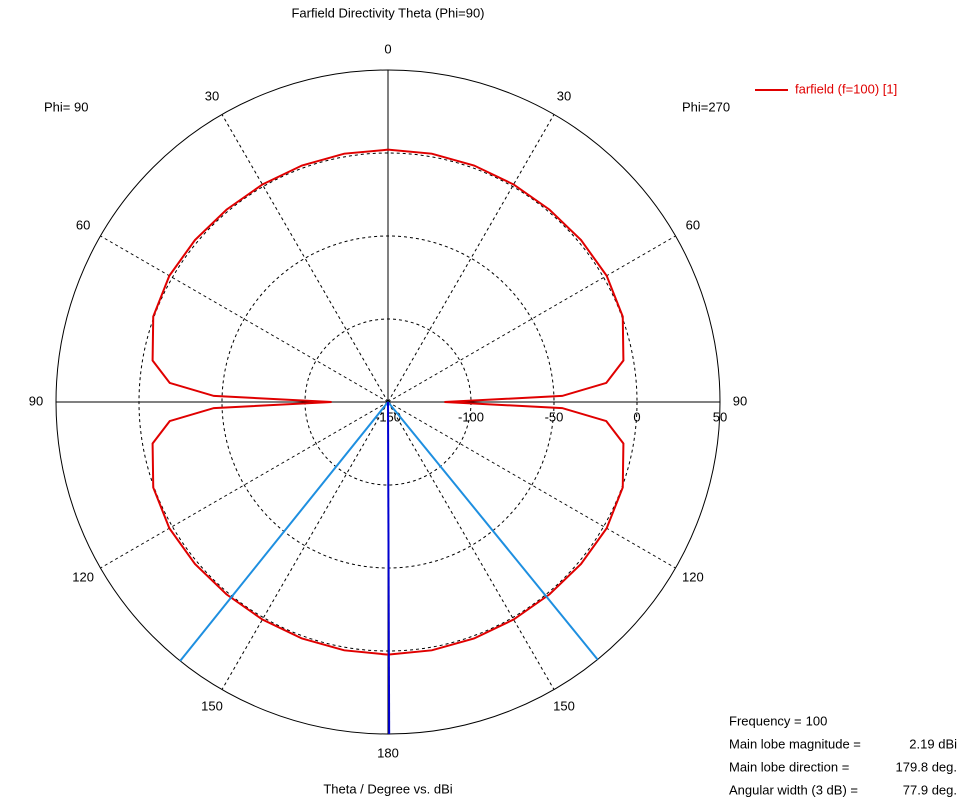 Image resolution: width=963 pixels, height=802 pixels. What do you see at coordinates (720, 416) in the screenshot?
I see `r-tick-label: 50` at bounding box center [720, 416].